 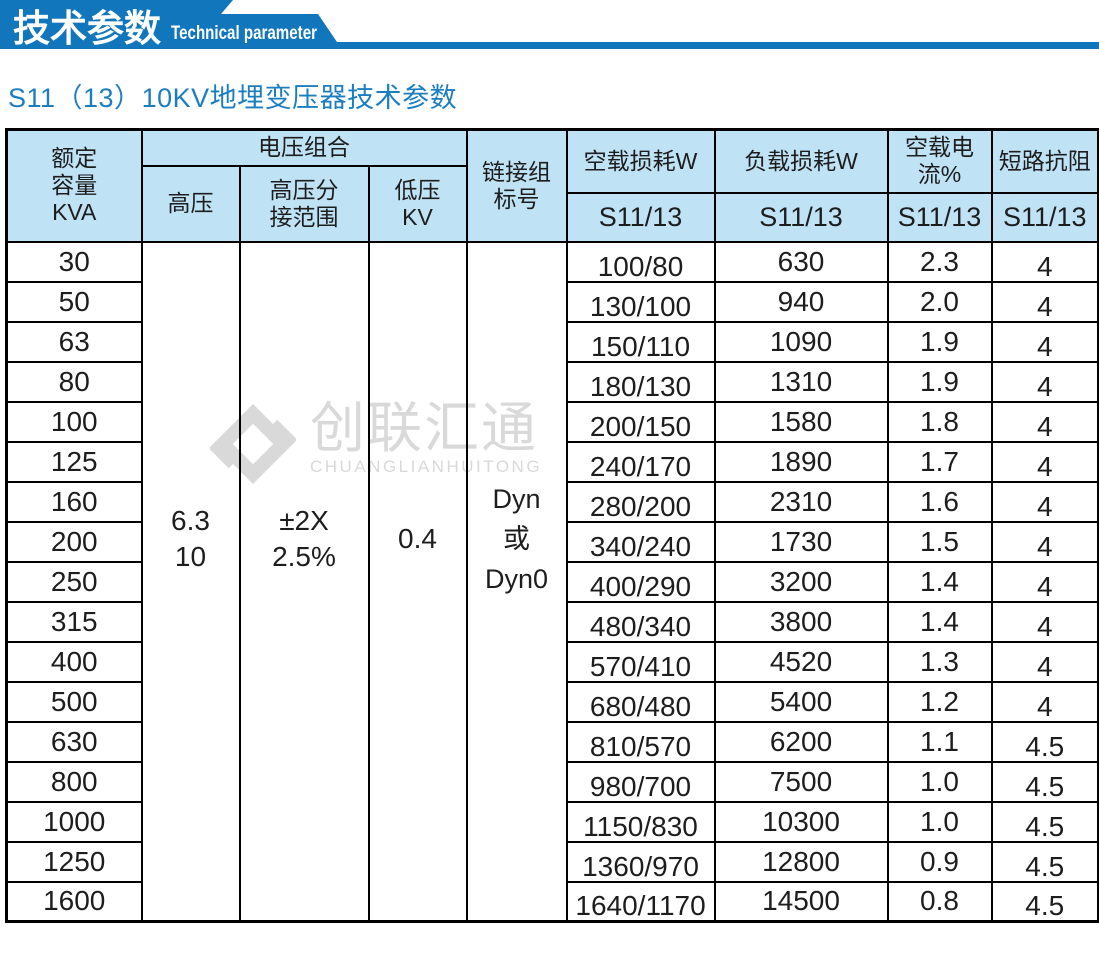 What do you see at coordinates (74, 301) in the screenshot?
I see `capacity-cell: 50` at bounding box center [74, 301].